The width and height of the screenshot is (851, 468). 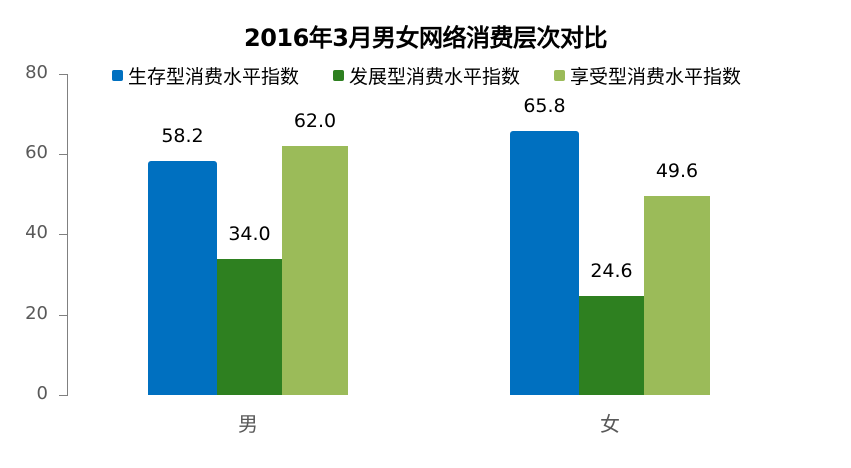 I want to click on legend-item-development: 发展型消费水平指数, so click(x=426, y=75).